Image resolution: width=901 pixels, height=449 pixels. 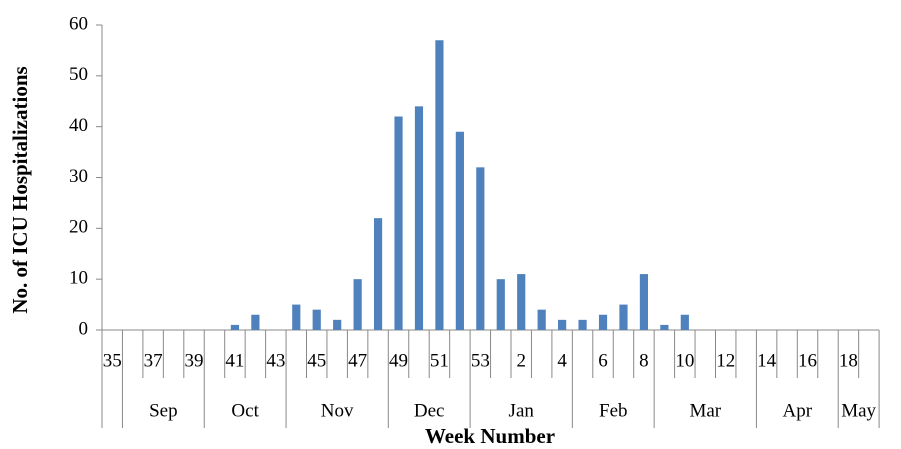 What do you see at coordinates (798, 410) in the screenshot?
I see `month-label: Apr` at bounding box center [798, 410].